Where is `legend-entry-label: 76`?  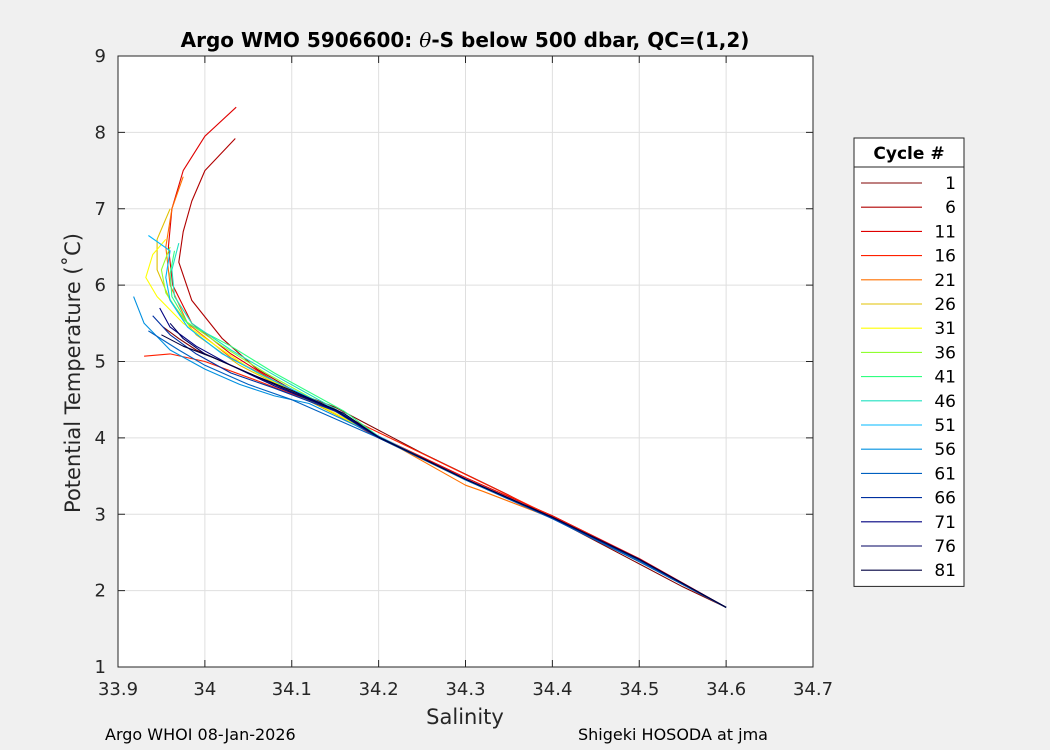
legend-entry-label: 76 is located at coordinates (945, 547).